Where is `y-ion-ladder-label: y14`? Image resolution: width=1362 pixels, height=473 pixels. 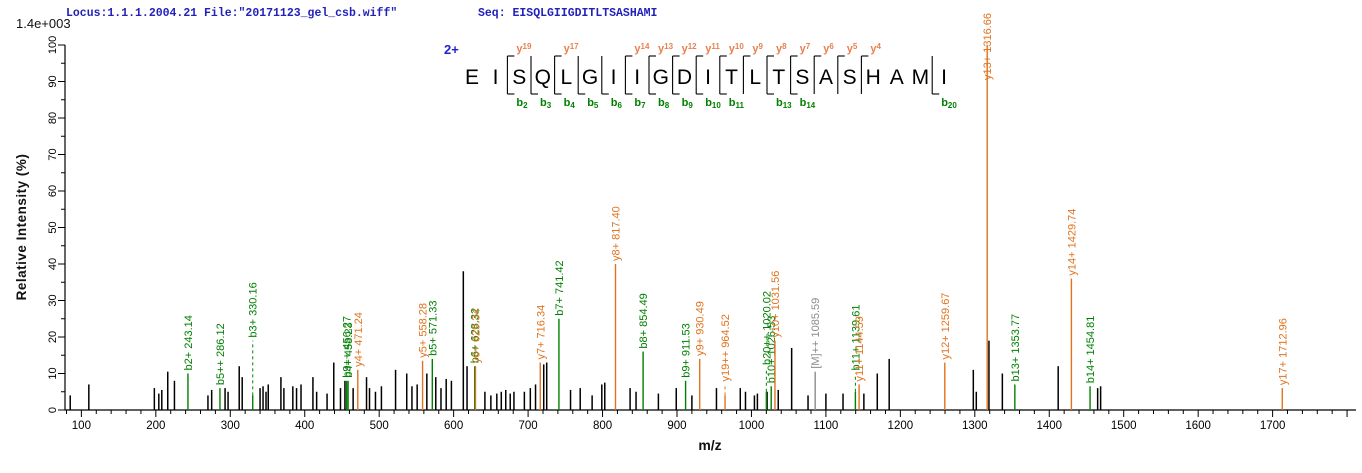 y-ion-ladder-label: y14 is located at coordinates (642, 48).